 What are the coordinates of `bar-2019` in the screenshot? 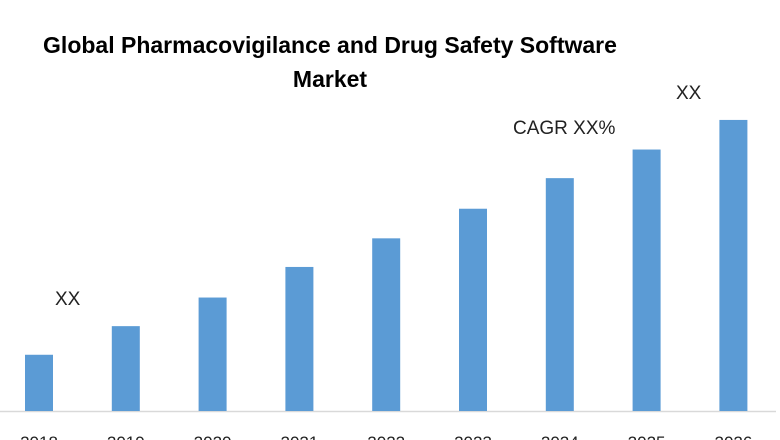 It's located at (125, 368).